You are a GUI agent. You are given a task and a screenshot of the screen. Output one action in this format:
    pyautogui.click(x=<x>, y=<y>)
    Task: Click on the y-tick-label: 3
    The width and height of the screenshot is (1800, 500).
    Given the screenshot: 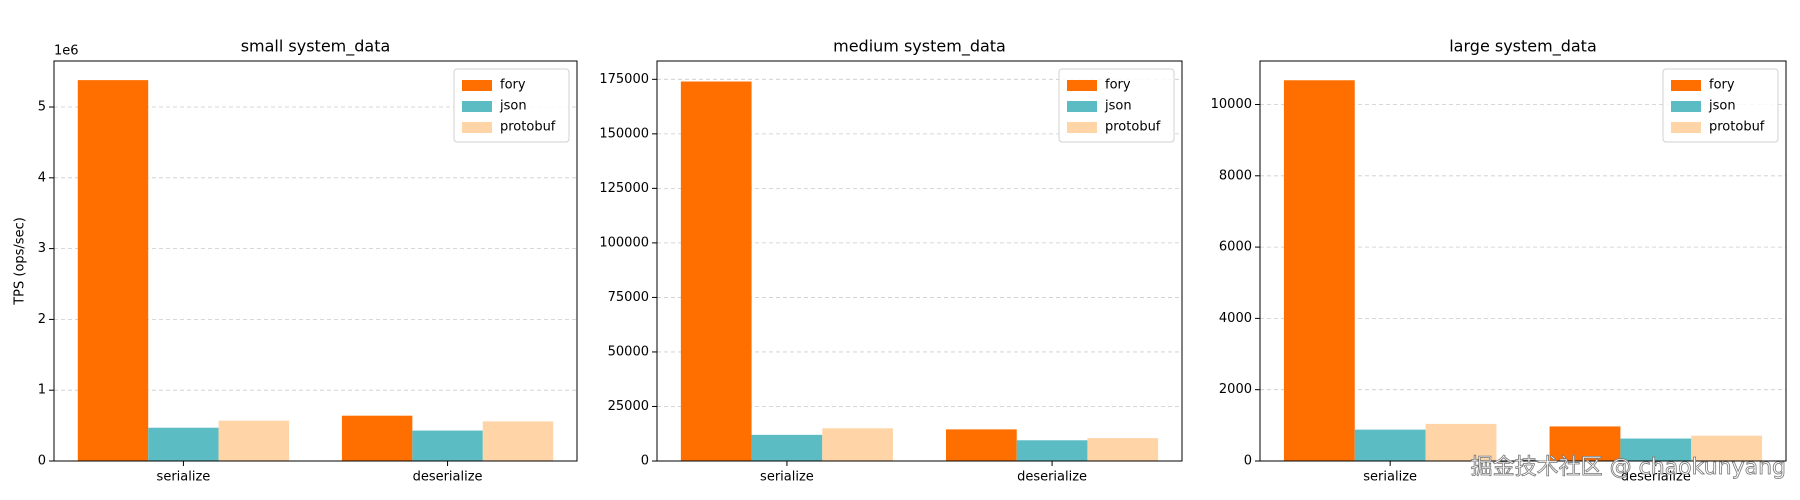 What is the action you would take?
    pyautogui.click(x=42, y=248)
    